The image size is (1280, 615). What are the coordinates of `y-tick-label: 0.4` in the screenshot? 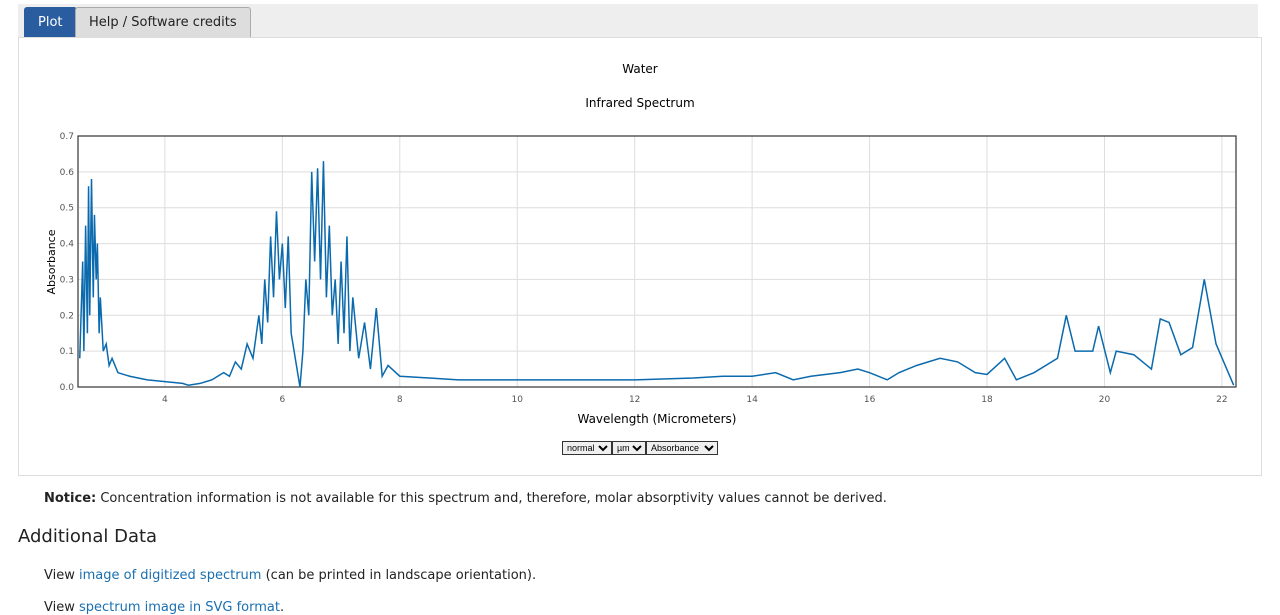 It's located at (67, 245).